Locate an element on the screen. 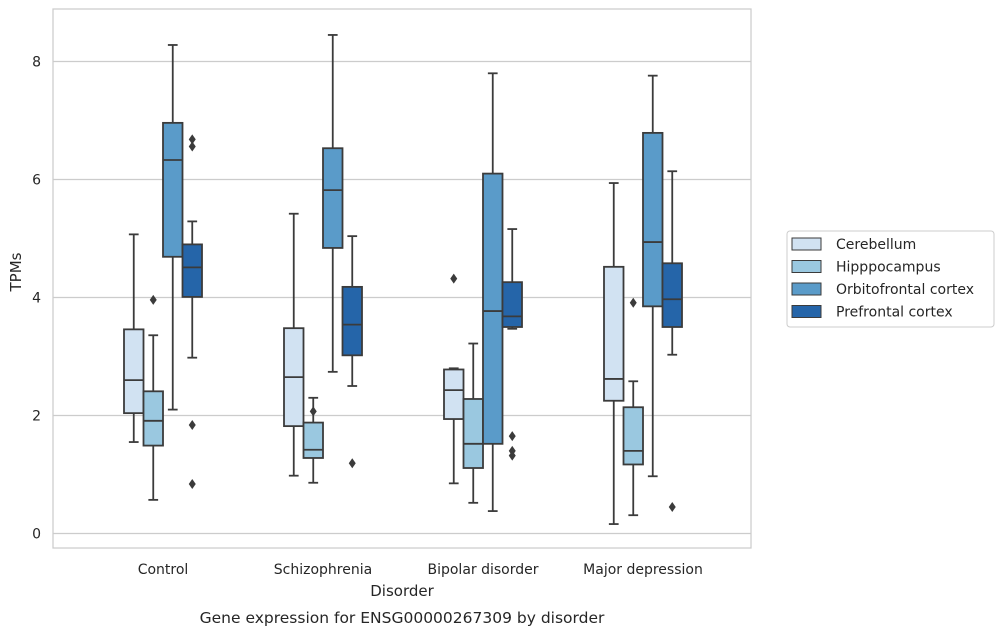 This screenshot has height=634, width=1003. box-orbitofrontal-cortex-bipolar-disorder is located at coordinates (493, 292).